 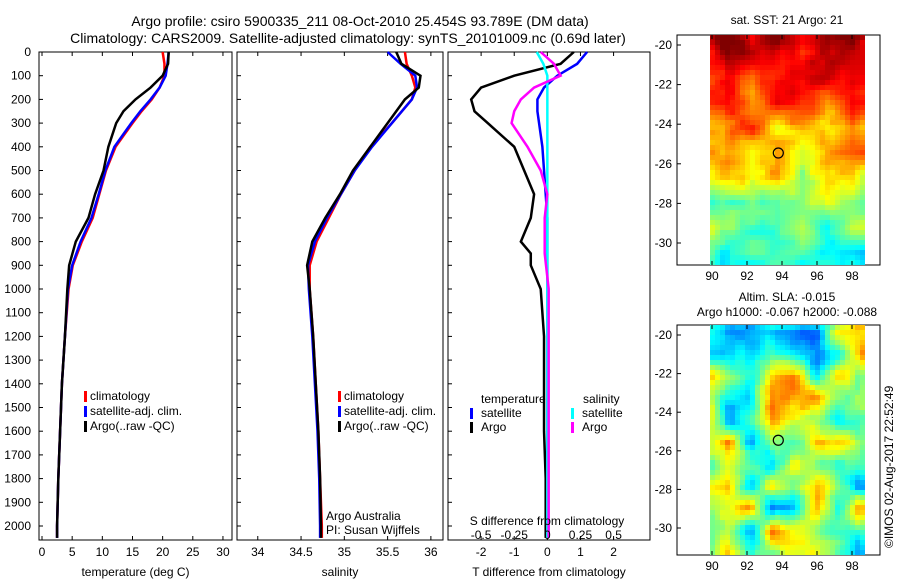 What do you see at coordinates (613, 552) in the screenshot?
I see `x-tick-label: 2` at bounding box center [613, 552].